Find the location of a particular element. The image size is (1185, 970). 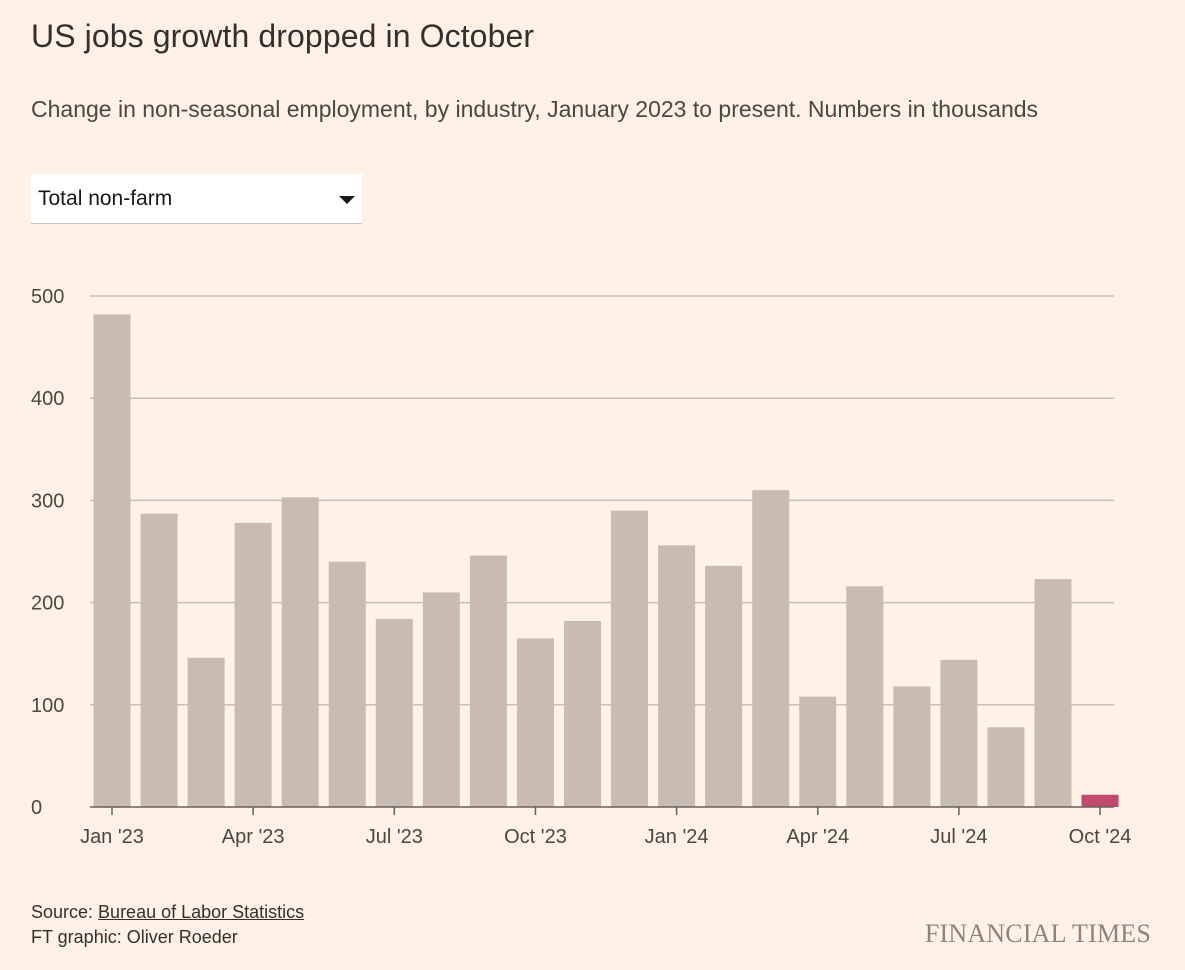

x-tick-label: Jul '23 is located at coordinates (394, 837).